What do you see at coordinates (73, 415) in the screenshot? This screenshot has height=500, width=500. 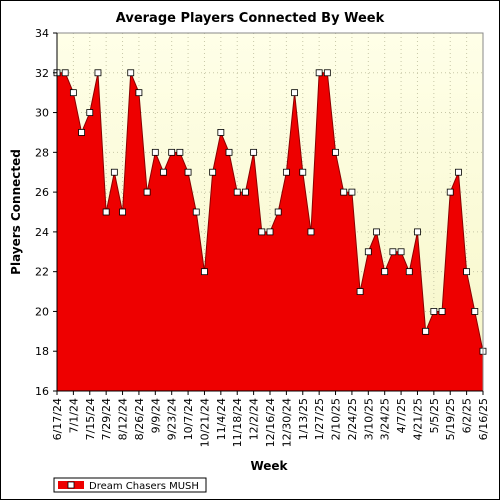 I see `x-tick-label: 7/1/24` at bounding box center [73, 415].